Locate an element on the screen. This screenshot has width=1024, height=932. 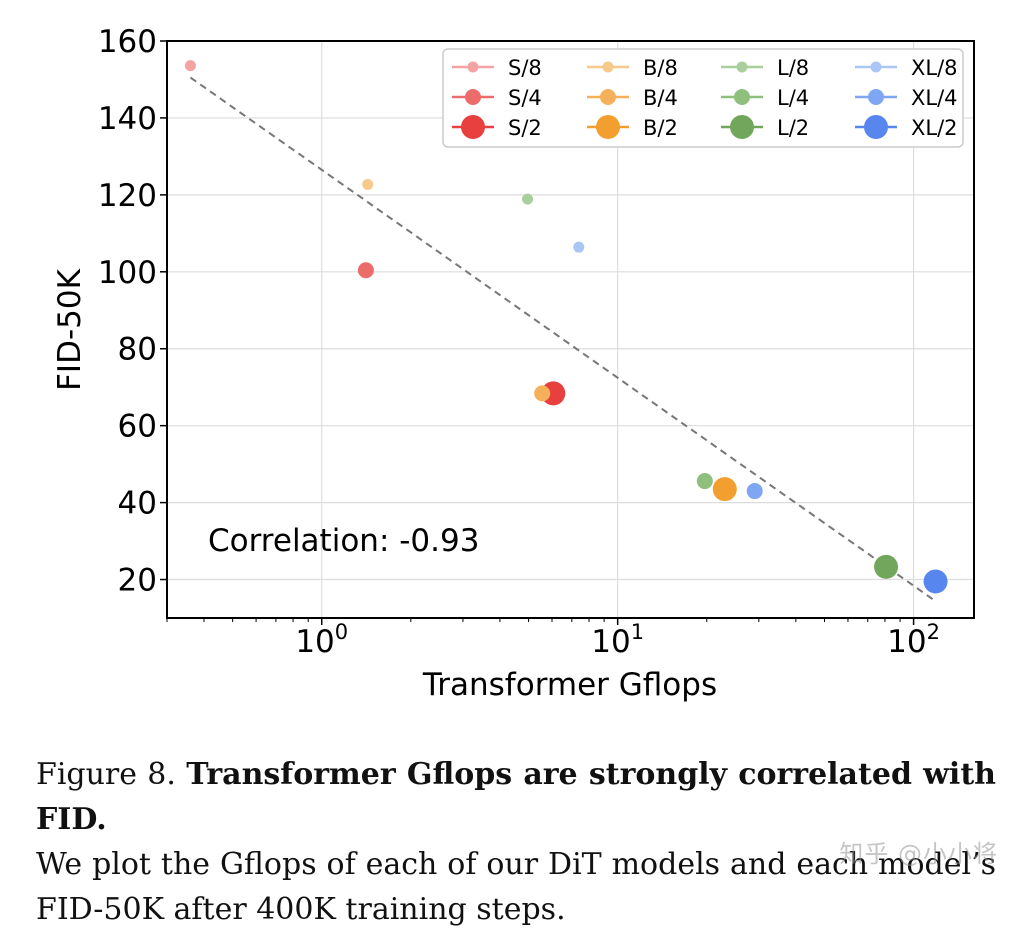
y-tick-label: 80 is located at coordinates (137, 350).